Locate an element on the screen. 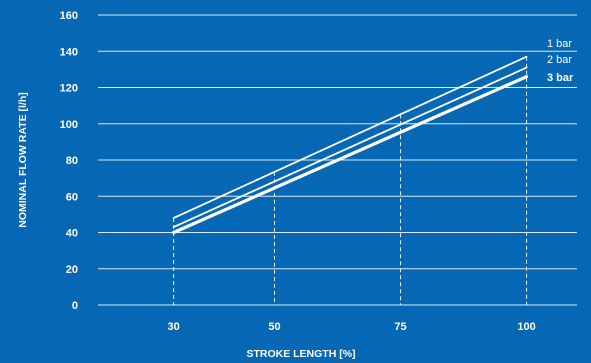 The image size is (591, 363). x-tick-label: 30 is located at coordinates (174, 327).